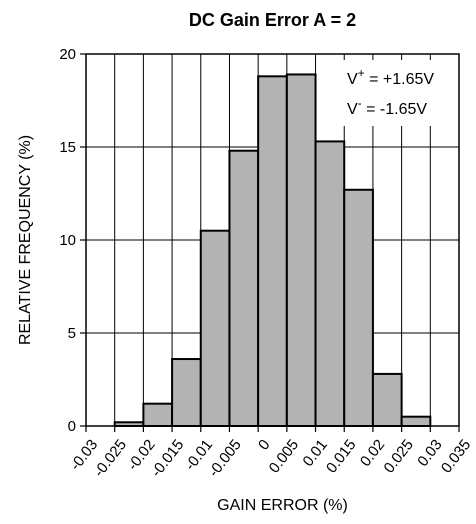 The image size is (476, 524). Describe the element at coordinates (398, 456) in the screenshot. I see `x-tick-label: 0.025` at that location.